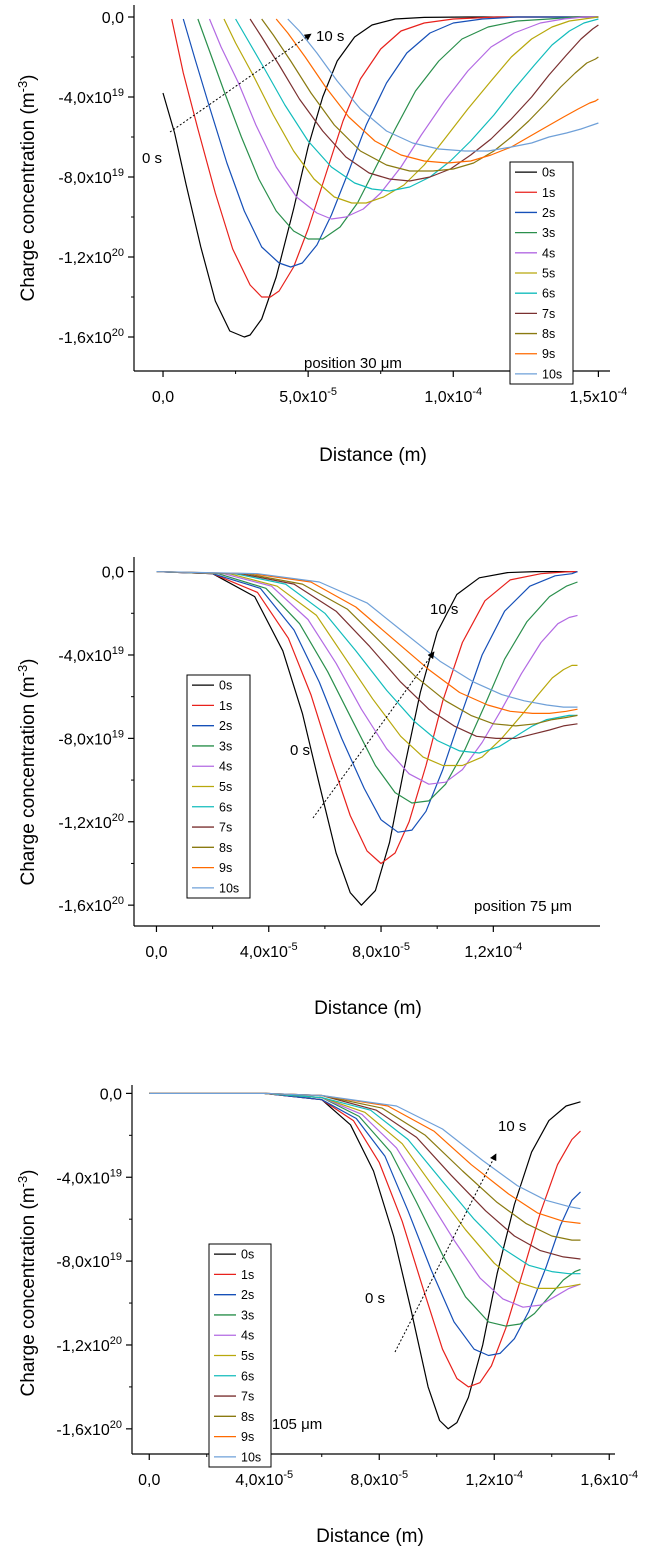 This screenshot has width=656, height=1551. Describe the element at coordinates (308, 396) in the screenshot. I see `x-tick-label: 5,0x10⁻⁵` at that location.